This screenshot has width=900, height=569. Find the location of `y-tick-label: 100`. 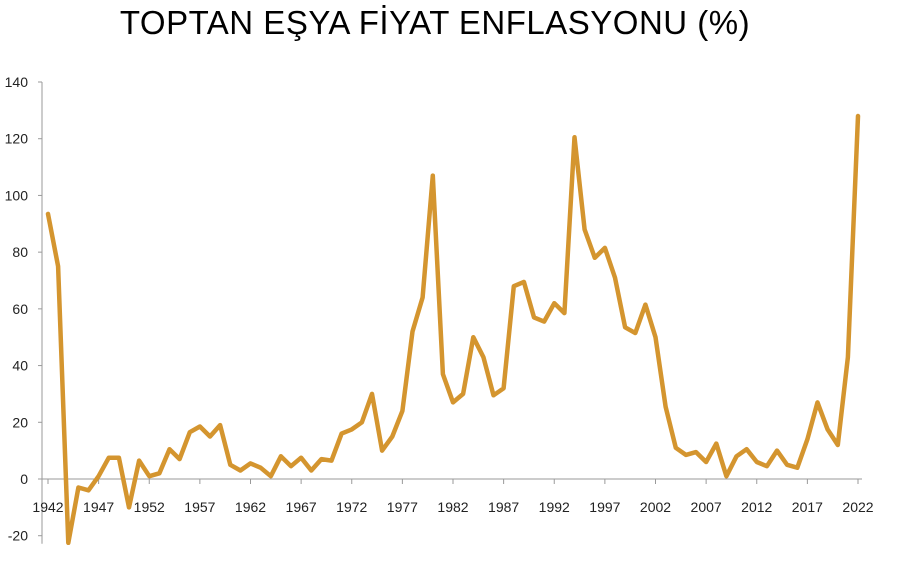

y-tick-label: 100 is located at coordinates (17, 195).